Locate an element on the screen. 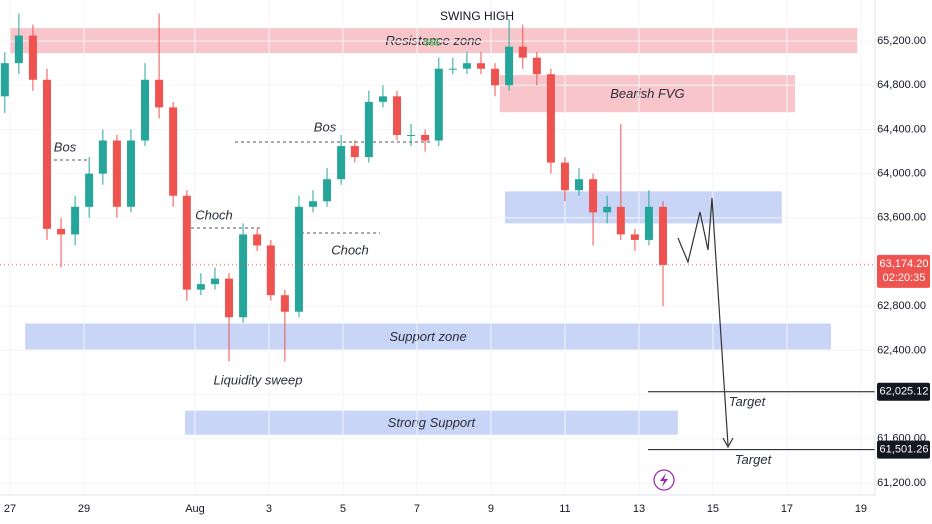 Image resolution: width=932 pixels, height=524 pixels. x-tick-label: 11 is located at coordinates (564, 509).